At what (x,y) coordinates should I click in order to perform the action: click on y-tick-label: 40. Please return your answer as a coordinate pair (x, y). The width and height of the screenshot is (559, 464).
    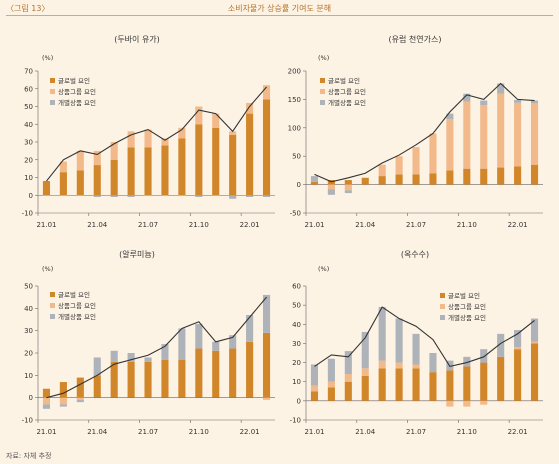
    Looking at the image, I should click on (296, 325).